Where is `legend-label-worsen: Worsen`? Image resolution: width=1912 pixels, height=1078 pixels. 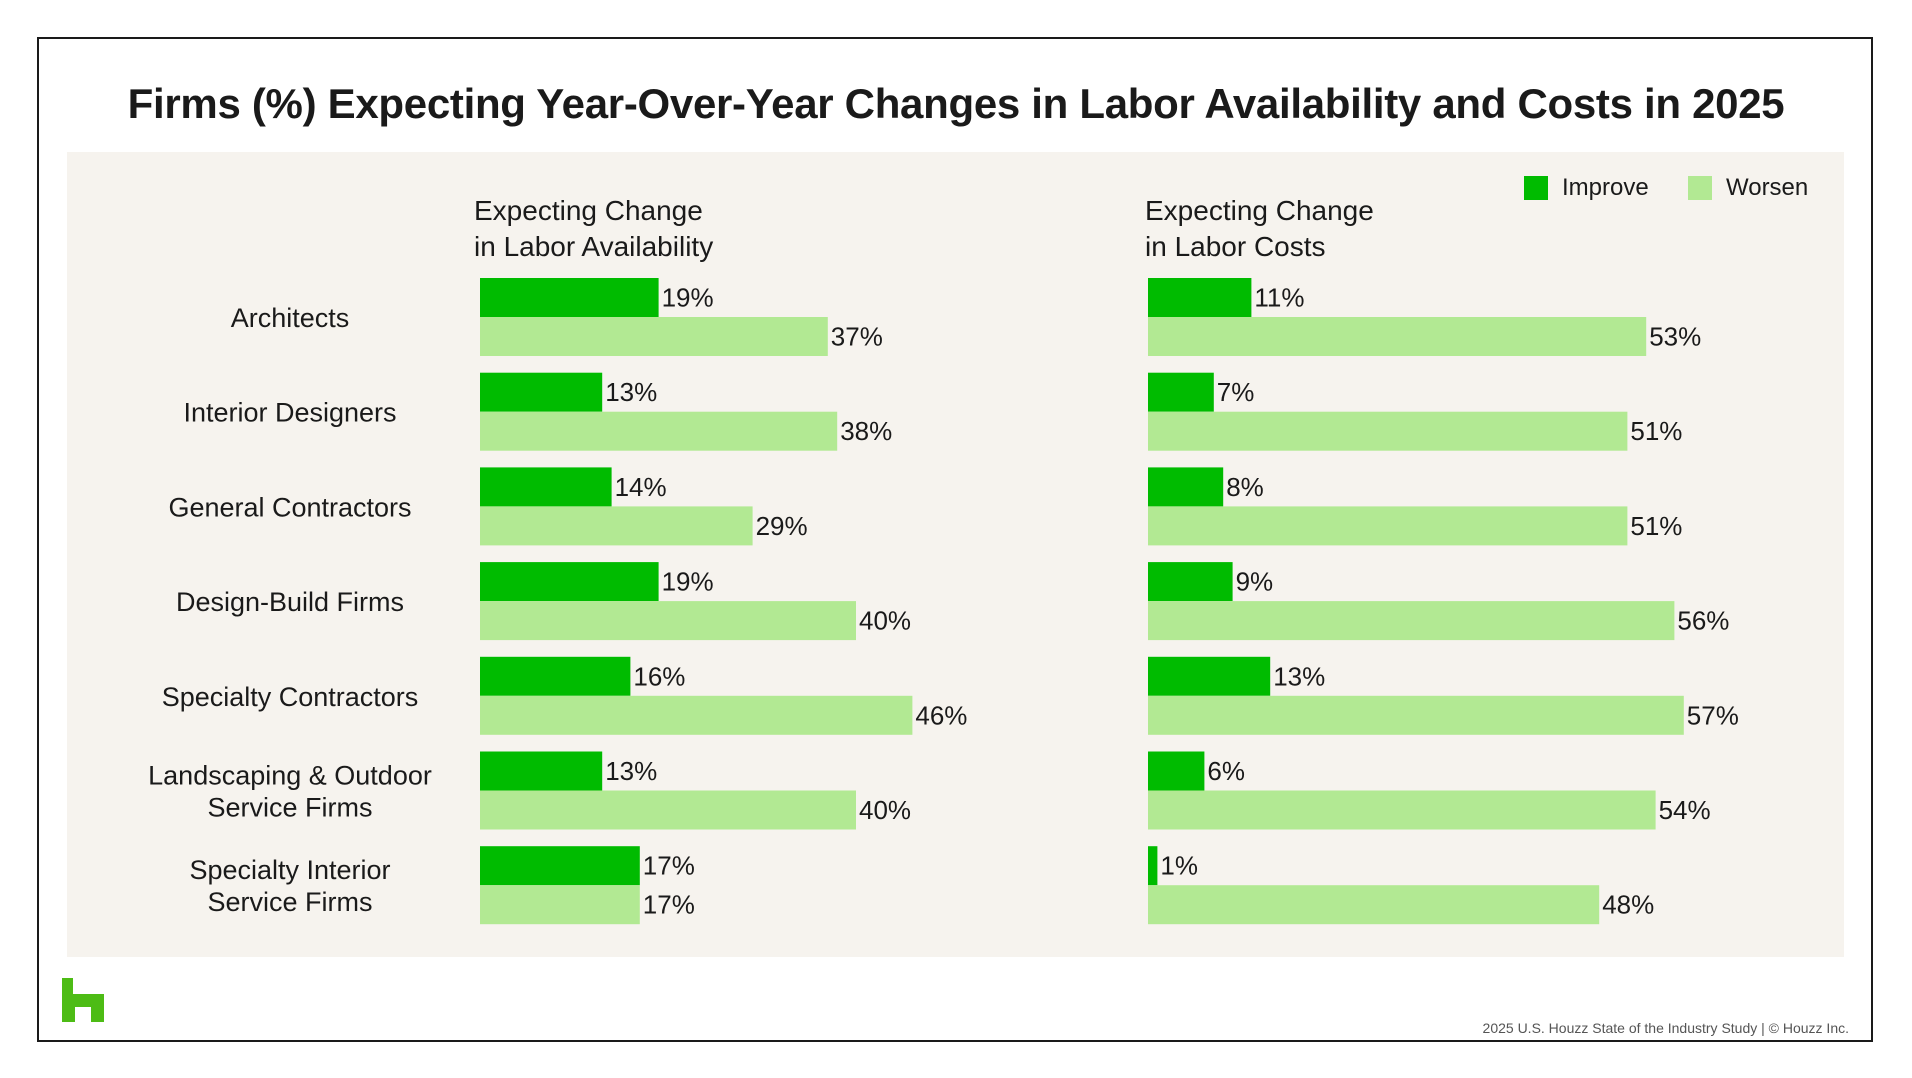 legend-label-worsen: Worsen is located at coordinates (1767, 187).